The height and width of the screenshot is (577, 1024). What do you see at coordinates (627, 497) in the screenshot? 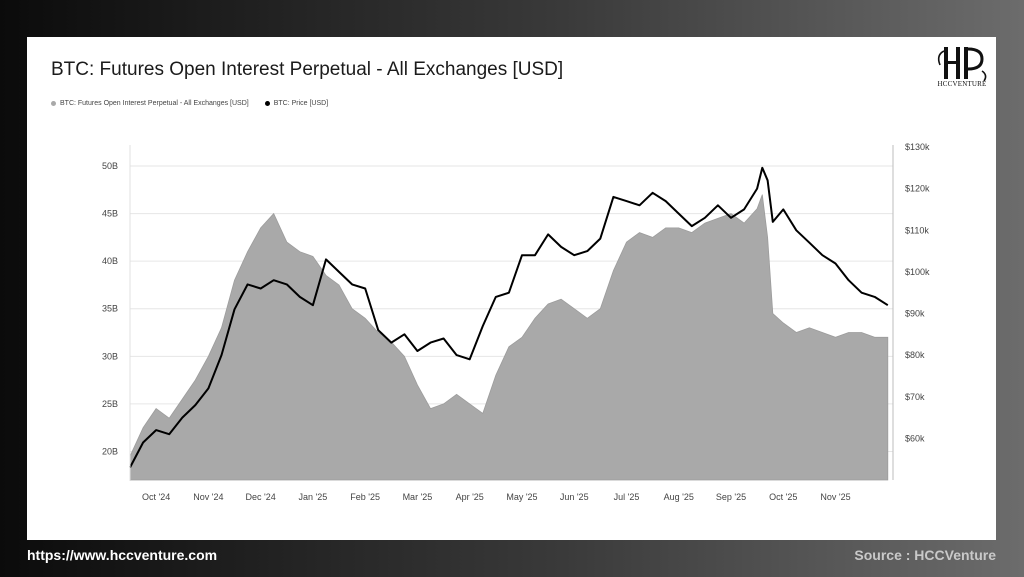
I see `x-tick-label: Jul '25` at bounding box center [627, 497].